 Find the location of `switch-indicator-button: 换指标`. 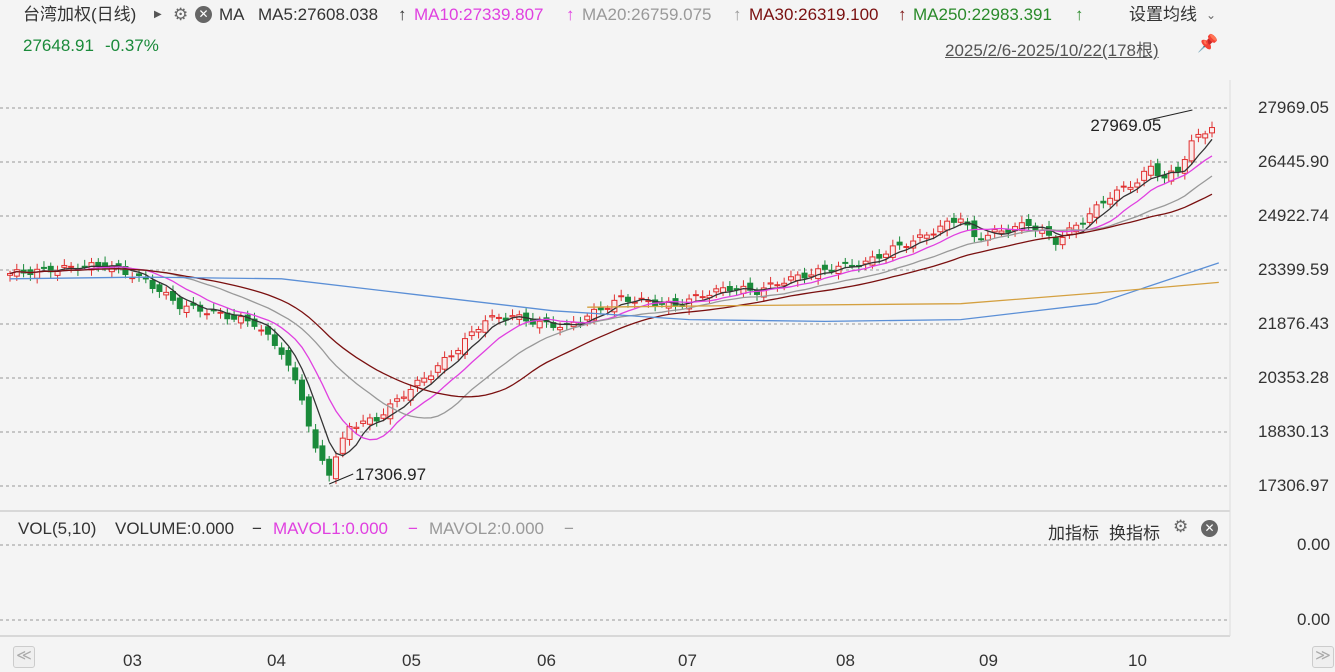

switch-indicator-button: 换指标 is located at coordinates (1134, 533).